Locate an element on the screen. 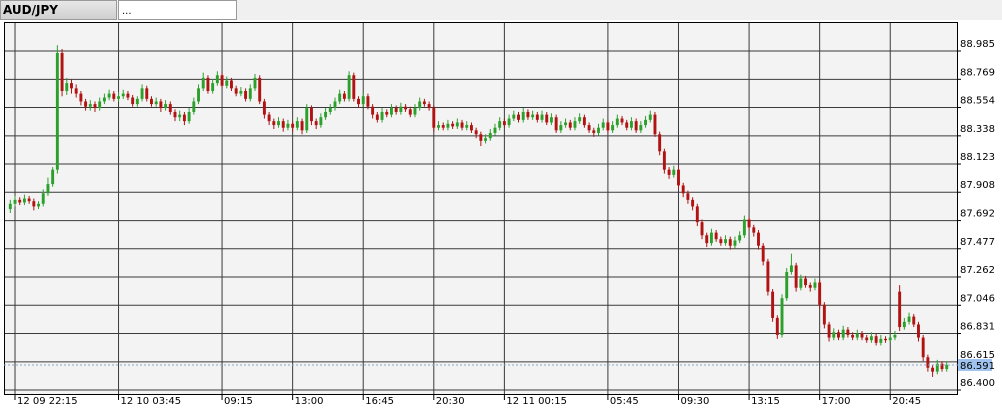  y-tick-label: 87.908 is located at coordinates (977, 185).